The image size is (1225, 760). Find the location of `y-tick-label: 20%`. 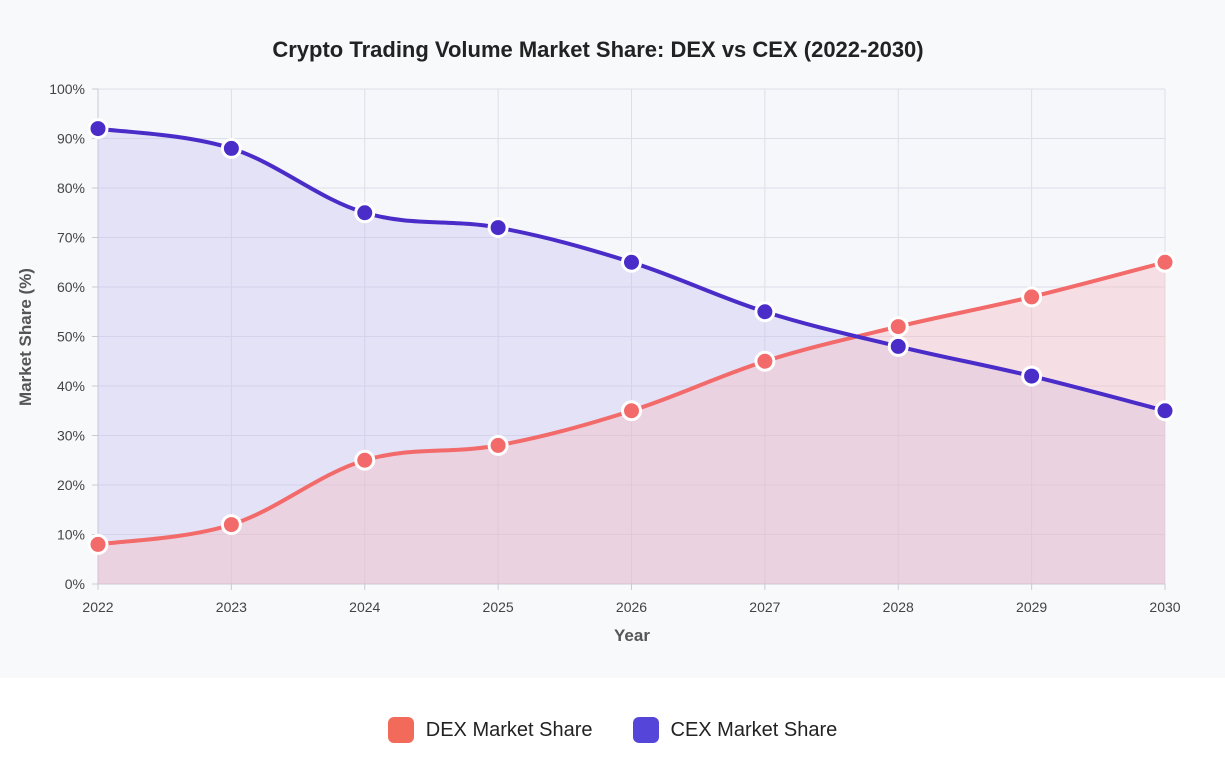

y-tick-label: 20% is located at coordinates (71, 485).